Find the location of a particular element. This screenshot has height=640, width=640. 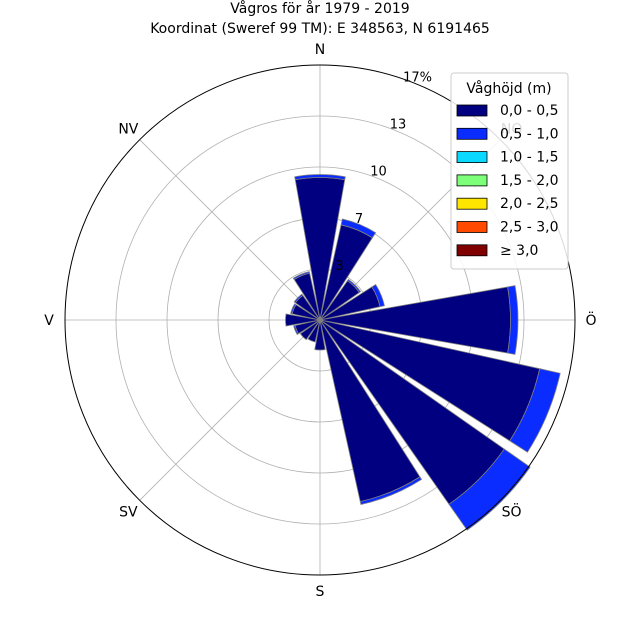

legend-label-1: 0,5 - 1,0 is located at coordinates (529, 134).